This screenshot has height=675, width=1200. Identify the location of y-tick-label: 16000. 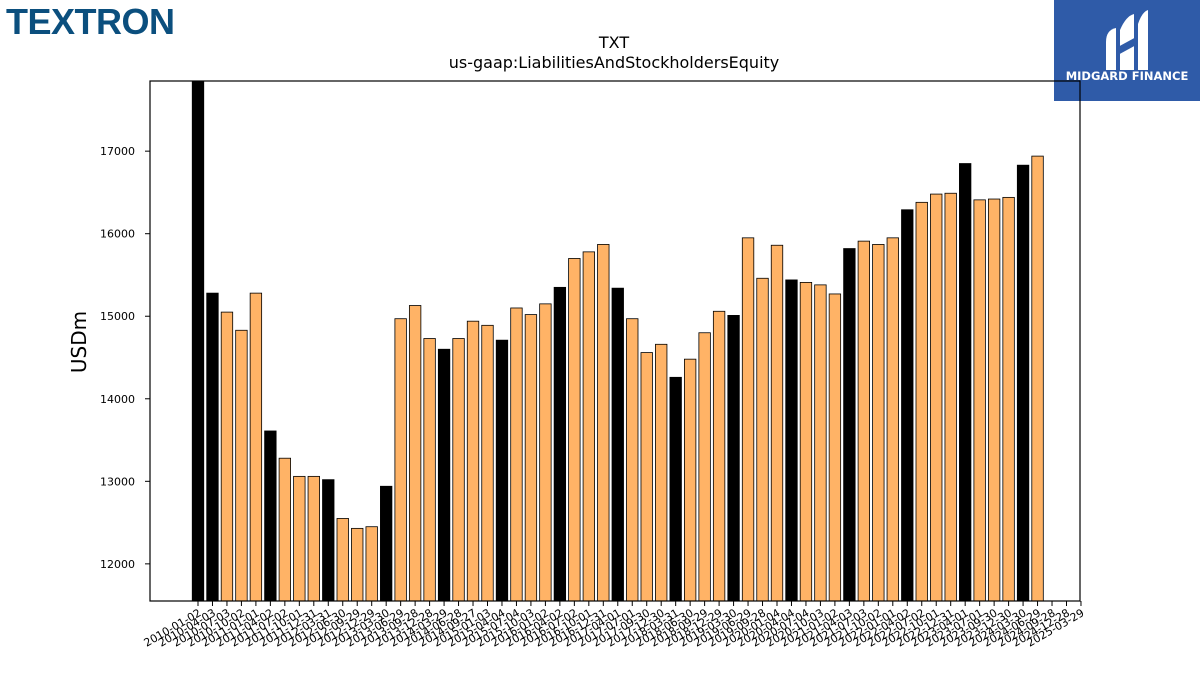
(117, 234).